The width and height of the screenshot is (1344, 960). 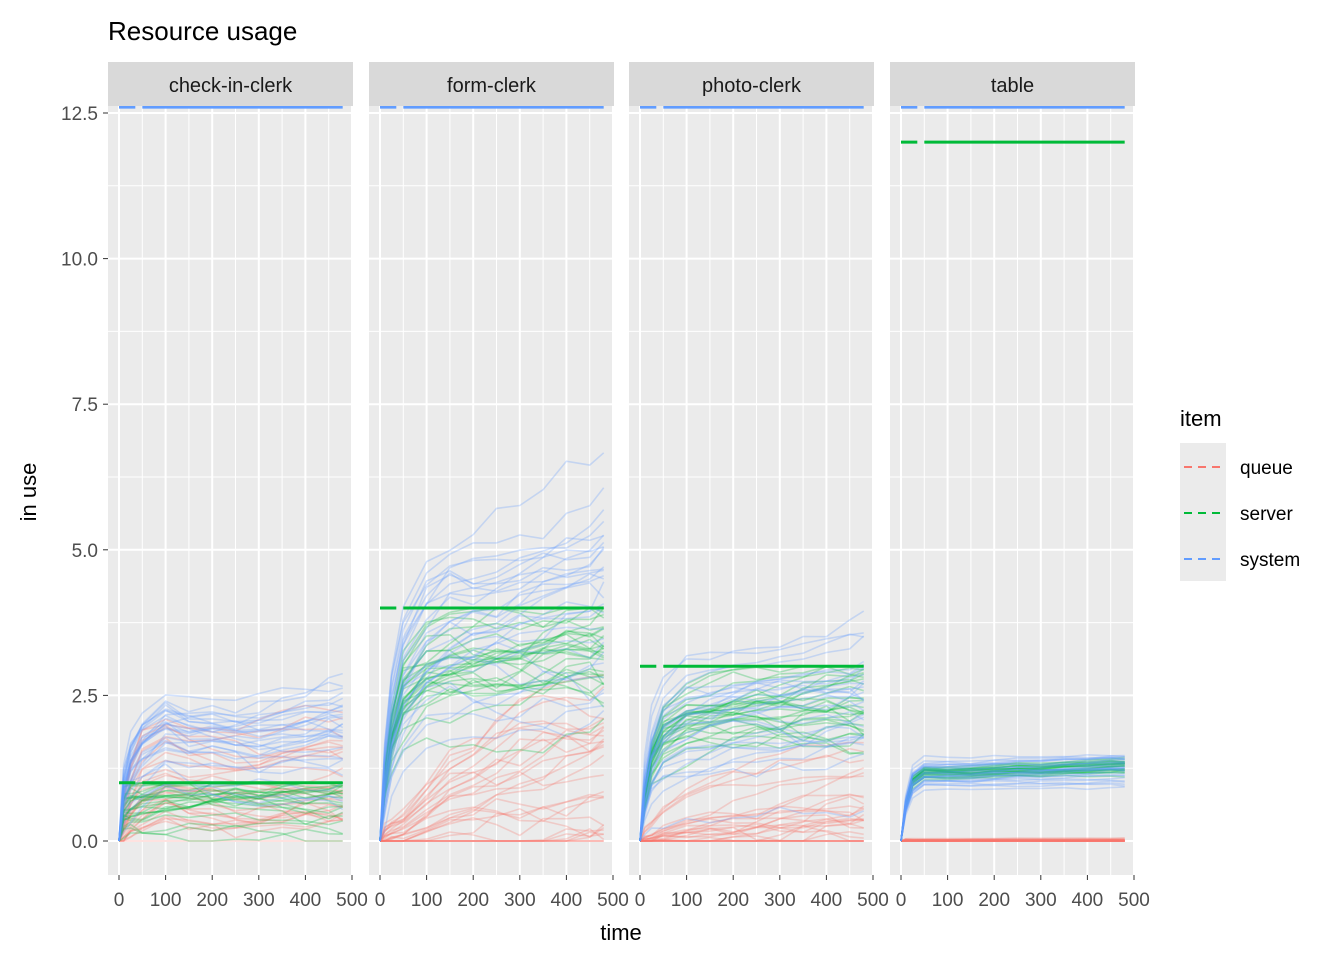 I want to click on legend-title: item, so click(x=1201, y=418).